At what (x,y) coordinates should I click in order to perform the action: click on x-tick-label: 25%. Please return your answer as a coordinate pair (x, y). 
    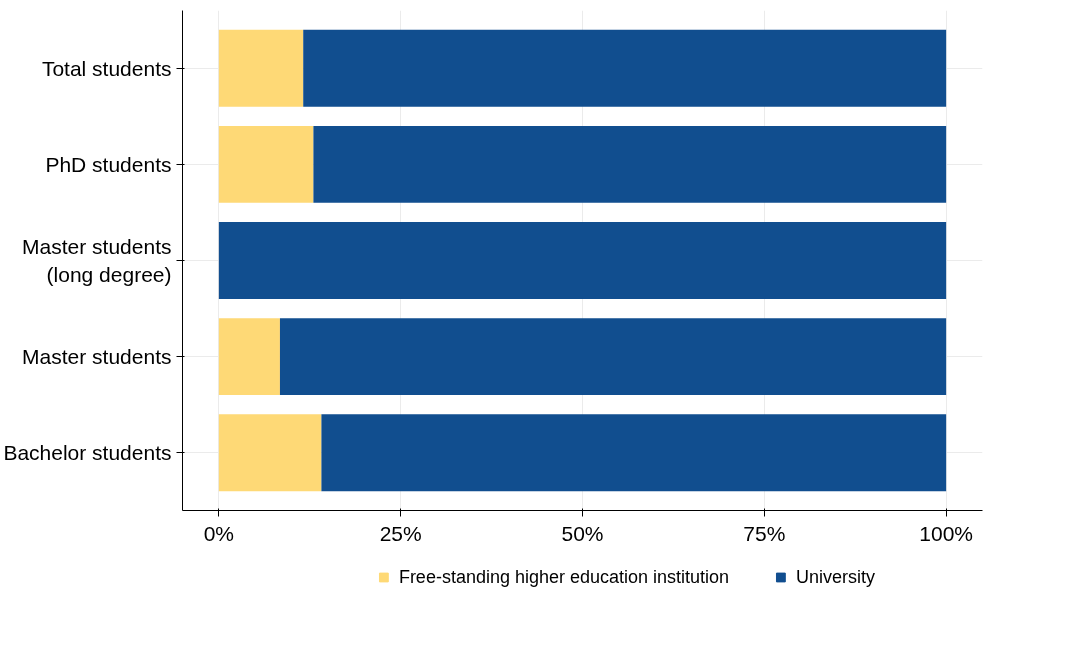
    Looking at the image, I should click on (400, 533).